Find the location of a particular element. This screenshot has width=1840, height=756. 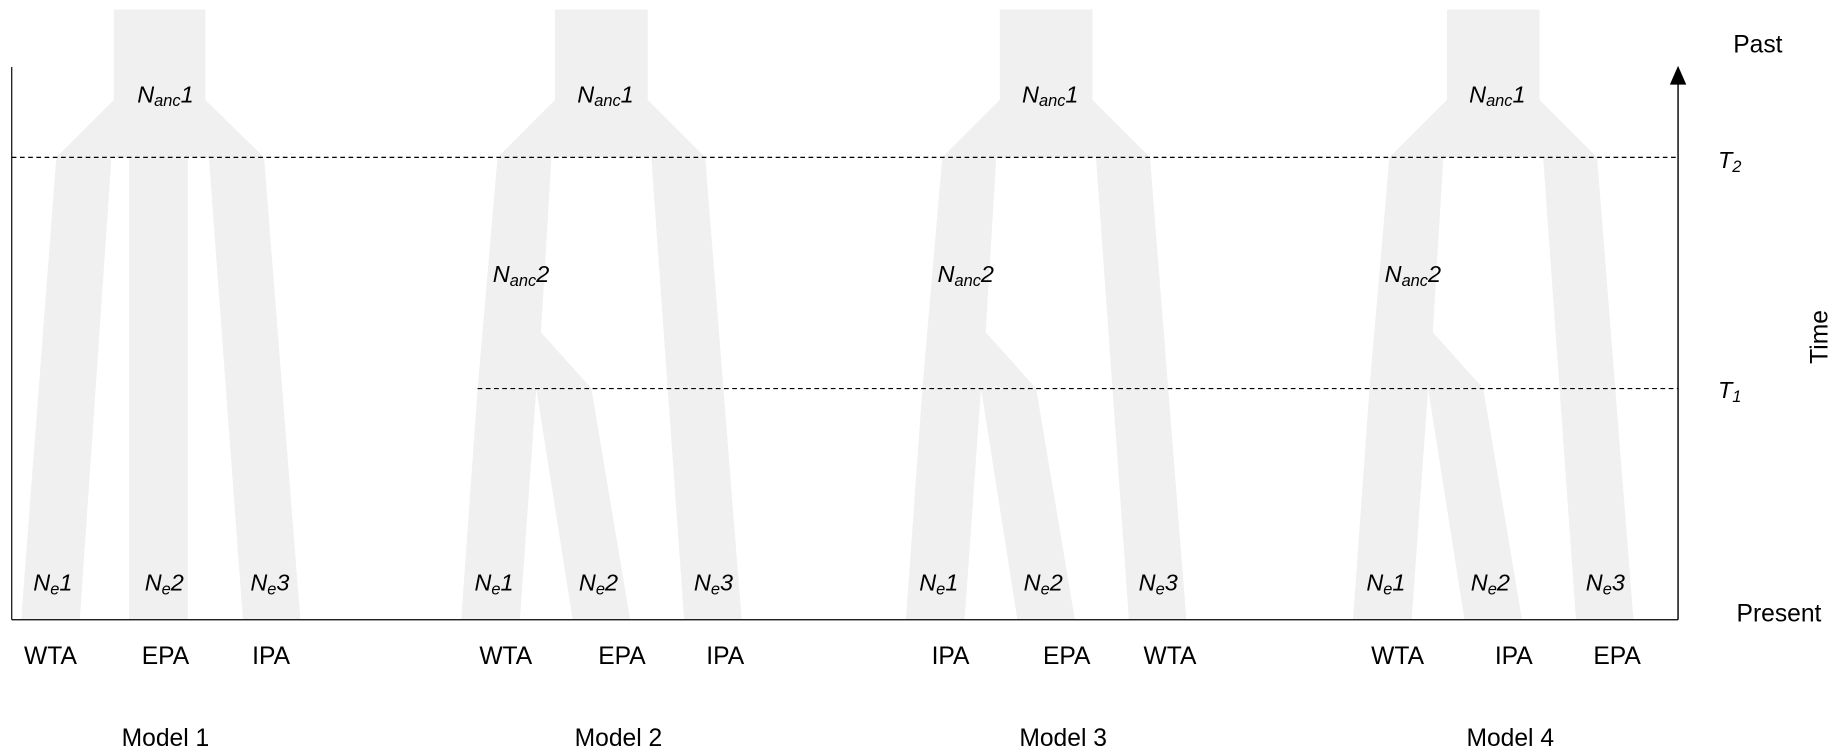

time-label: Time is located at coordinates (1820, 337).